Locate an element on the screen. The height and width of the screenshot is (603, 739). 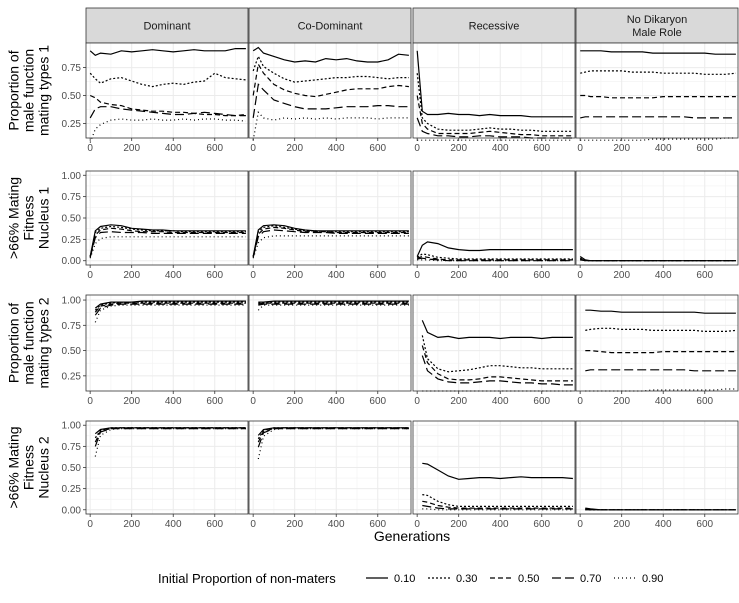
y-tick-label: 0.75 is located at coordinates (72, 326).